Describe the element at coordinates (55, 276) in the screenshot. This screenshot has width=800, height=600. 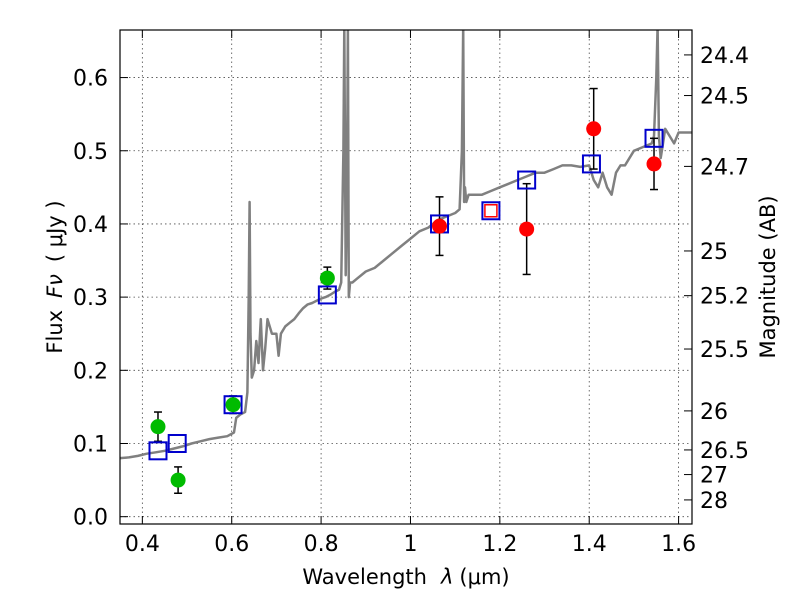
I see `y-axis-label: FluxFν( μJy )` at that location.